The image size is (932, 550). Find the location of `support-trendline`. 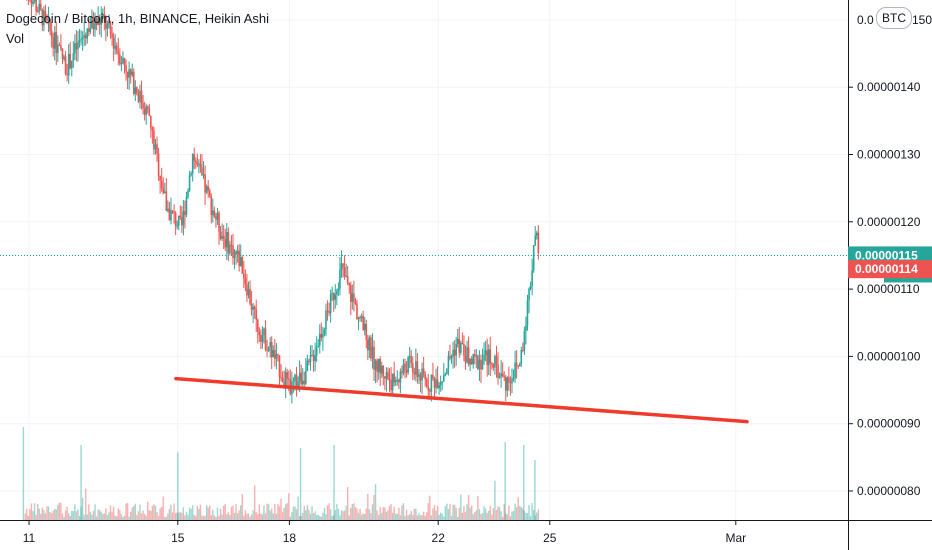

support-trendline is located at coordinates (461, 400).